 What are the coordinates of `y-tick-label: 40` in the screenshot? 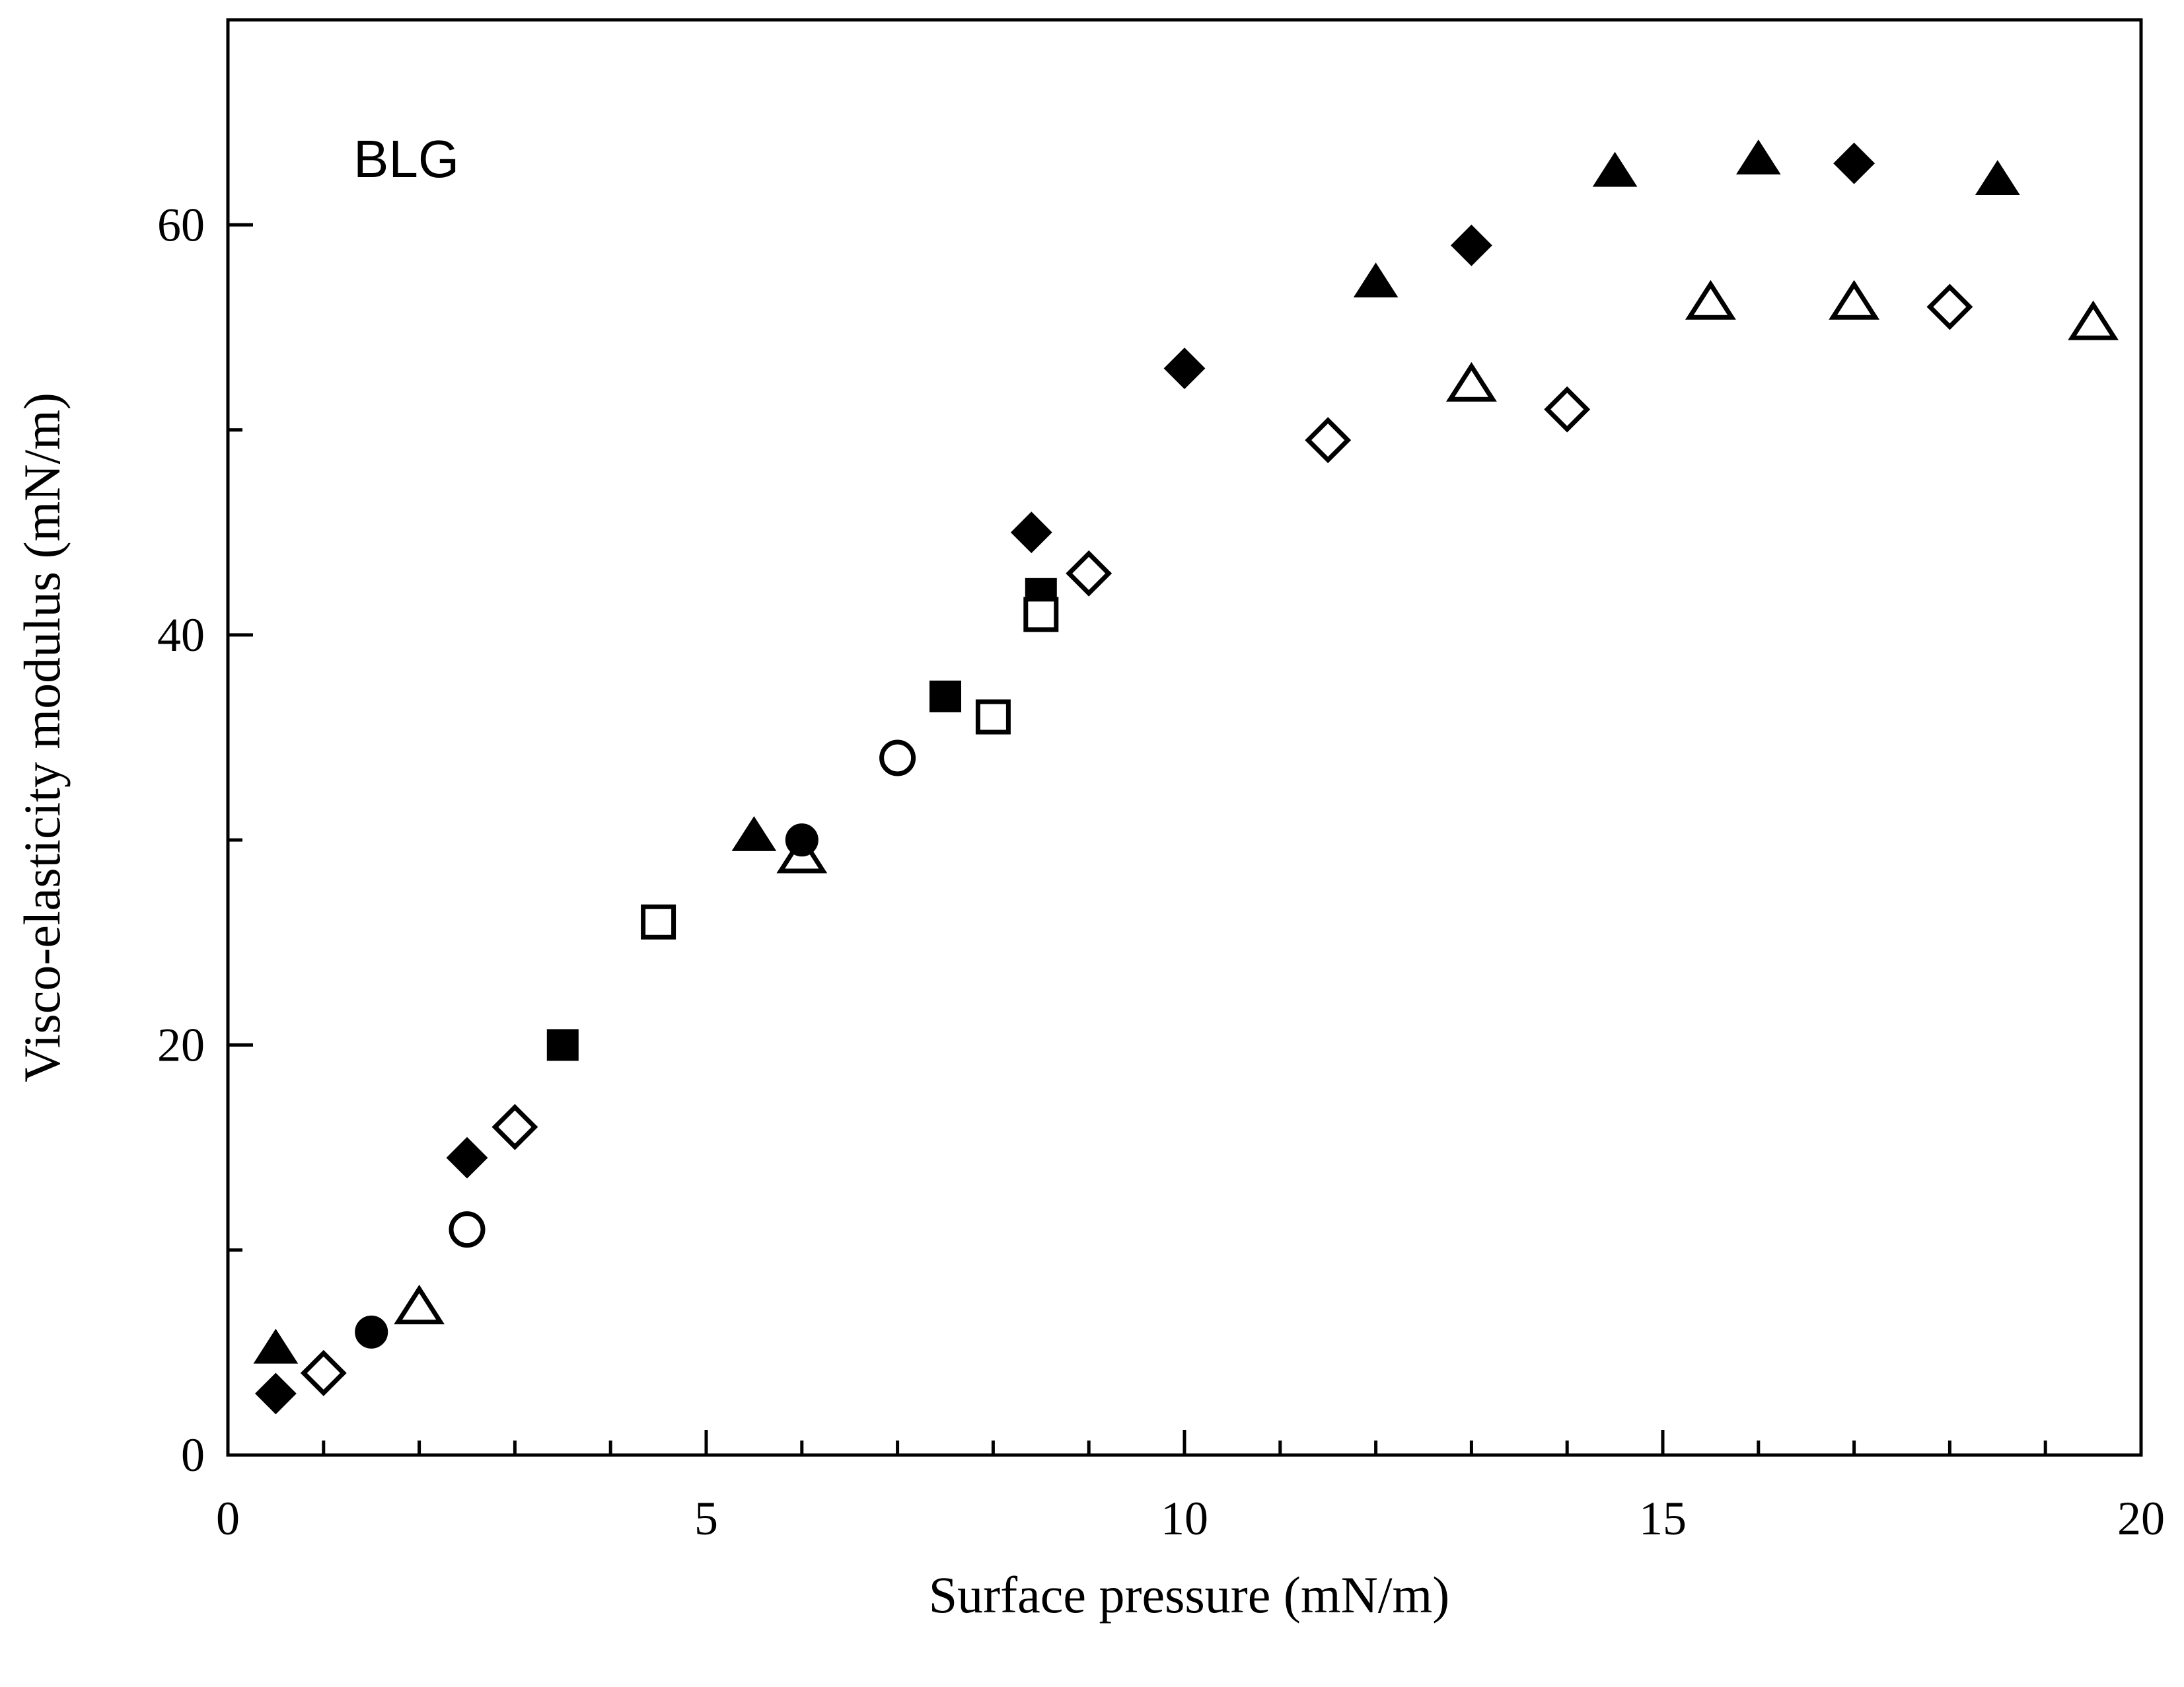 It's located at (181, 635).